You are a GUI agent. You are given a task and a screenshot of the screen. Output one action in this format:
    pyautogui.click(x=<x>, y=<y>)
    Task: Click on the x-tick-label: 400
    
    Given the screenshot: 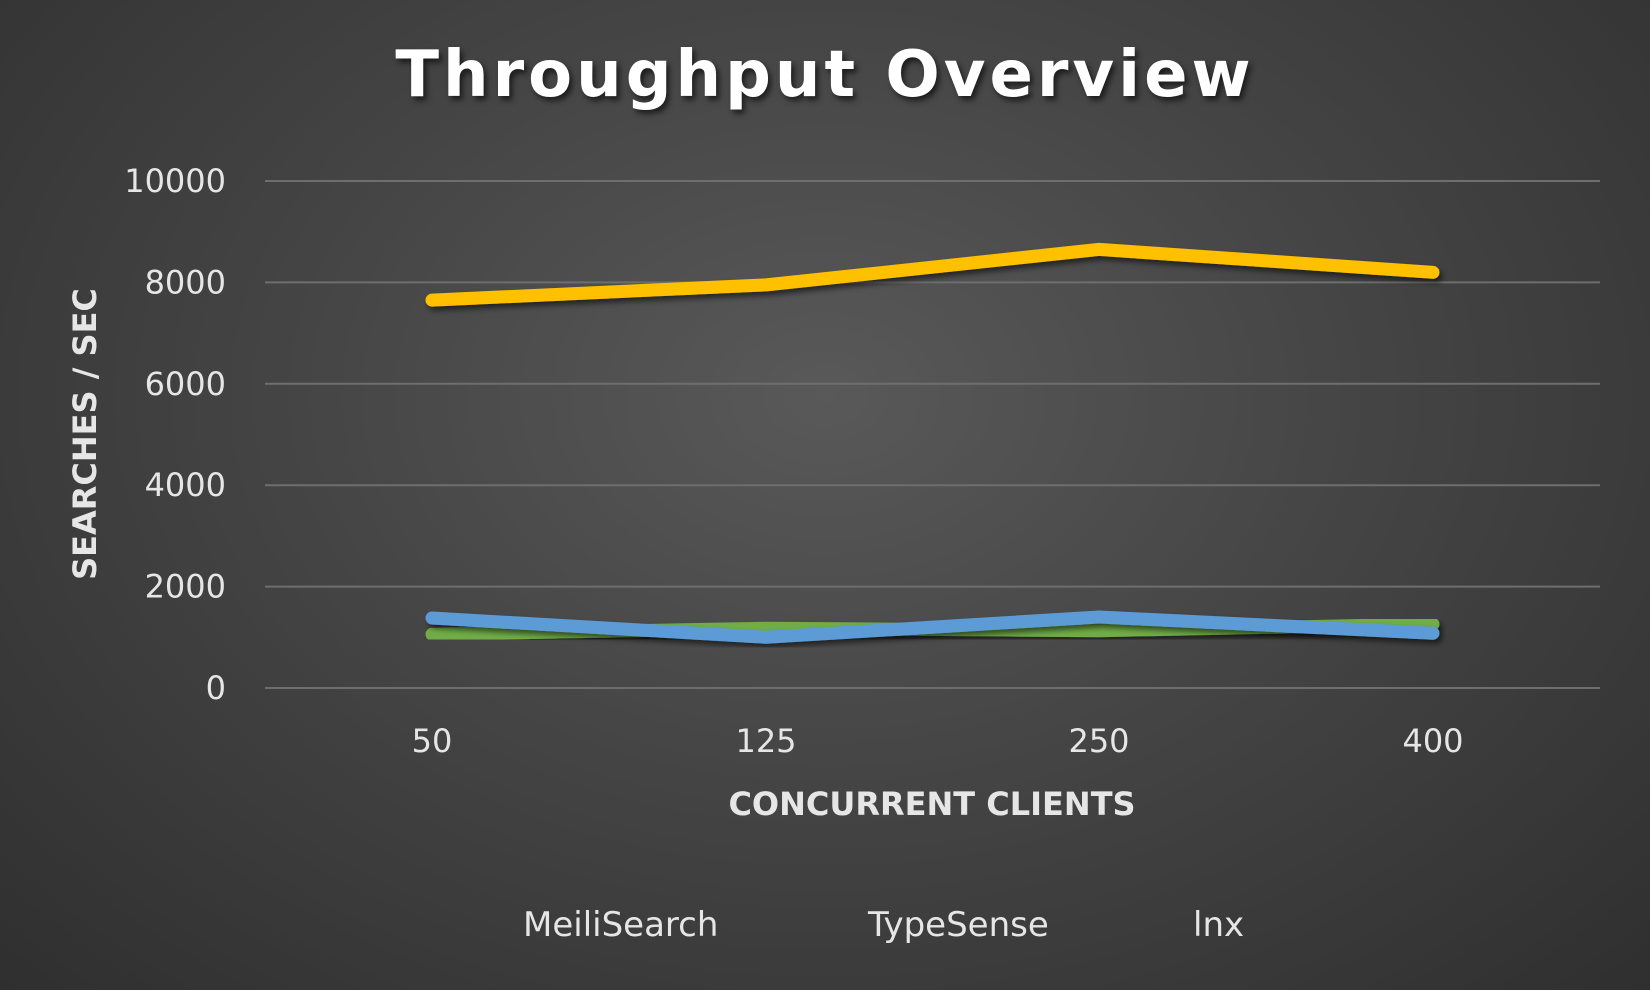 What is the action you would take?
    pyautogui.click(x=1432, y=741)
    